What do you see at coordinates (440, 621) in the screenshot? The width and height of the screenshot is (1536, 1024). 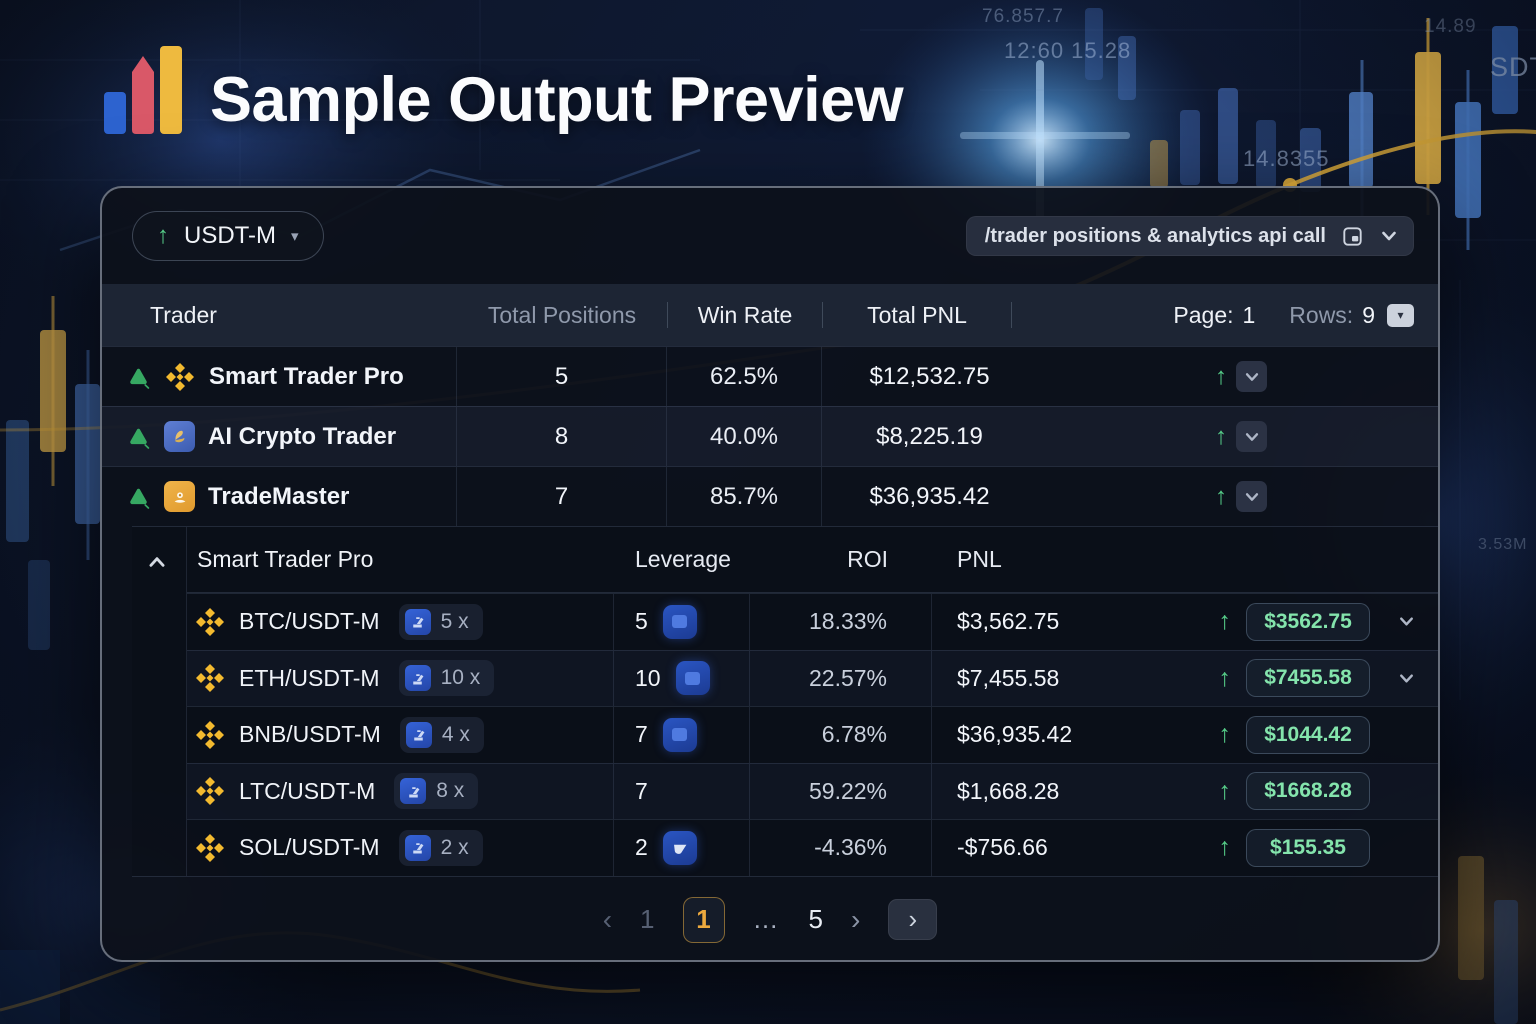 I see `leverage-badge: 5 x` at bounding box center [440, 621].